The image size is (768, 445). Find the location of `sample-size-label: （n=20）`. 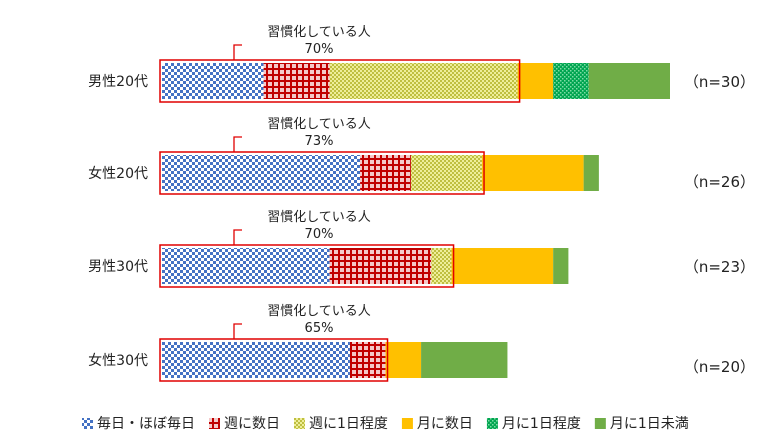

sample-size-label: （n=20） is located at coordinates (719, 367).